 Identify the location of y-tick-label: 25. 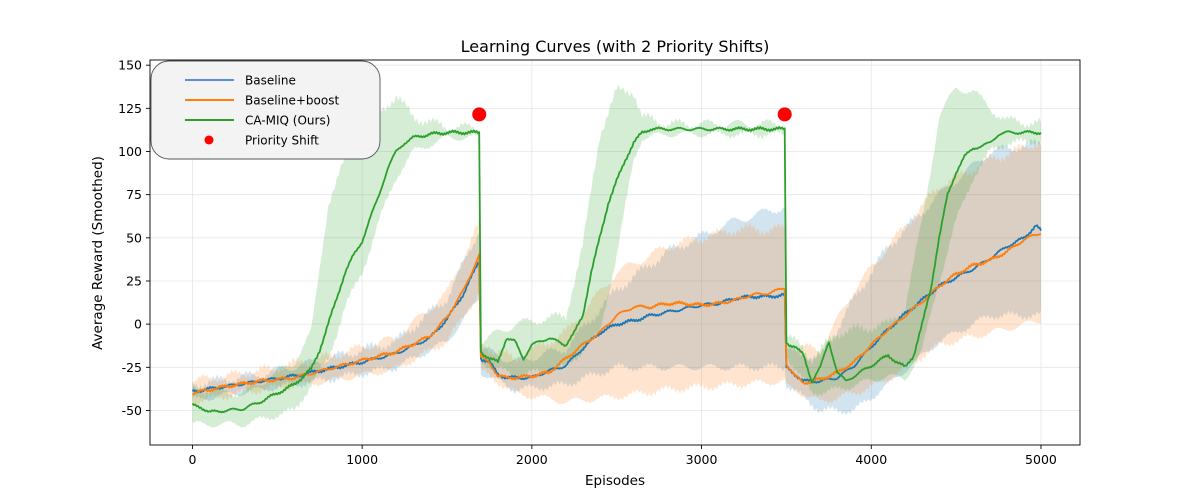
(134, 280).